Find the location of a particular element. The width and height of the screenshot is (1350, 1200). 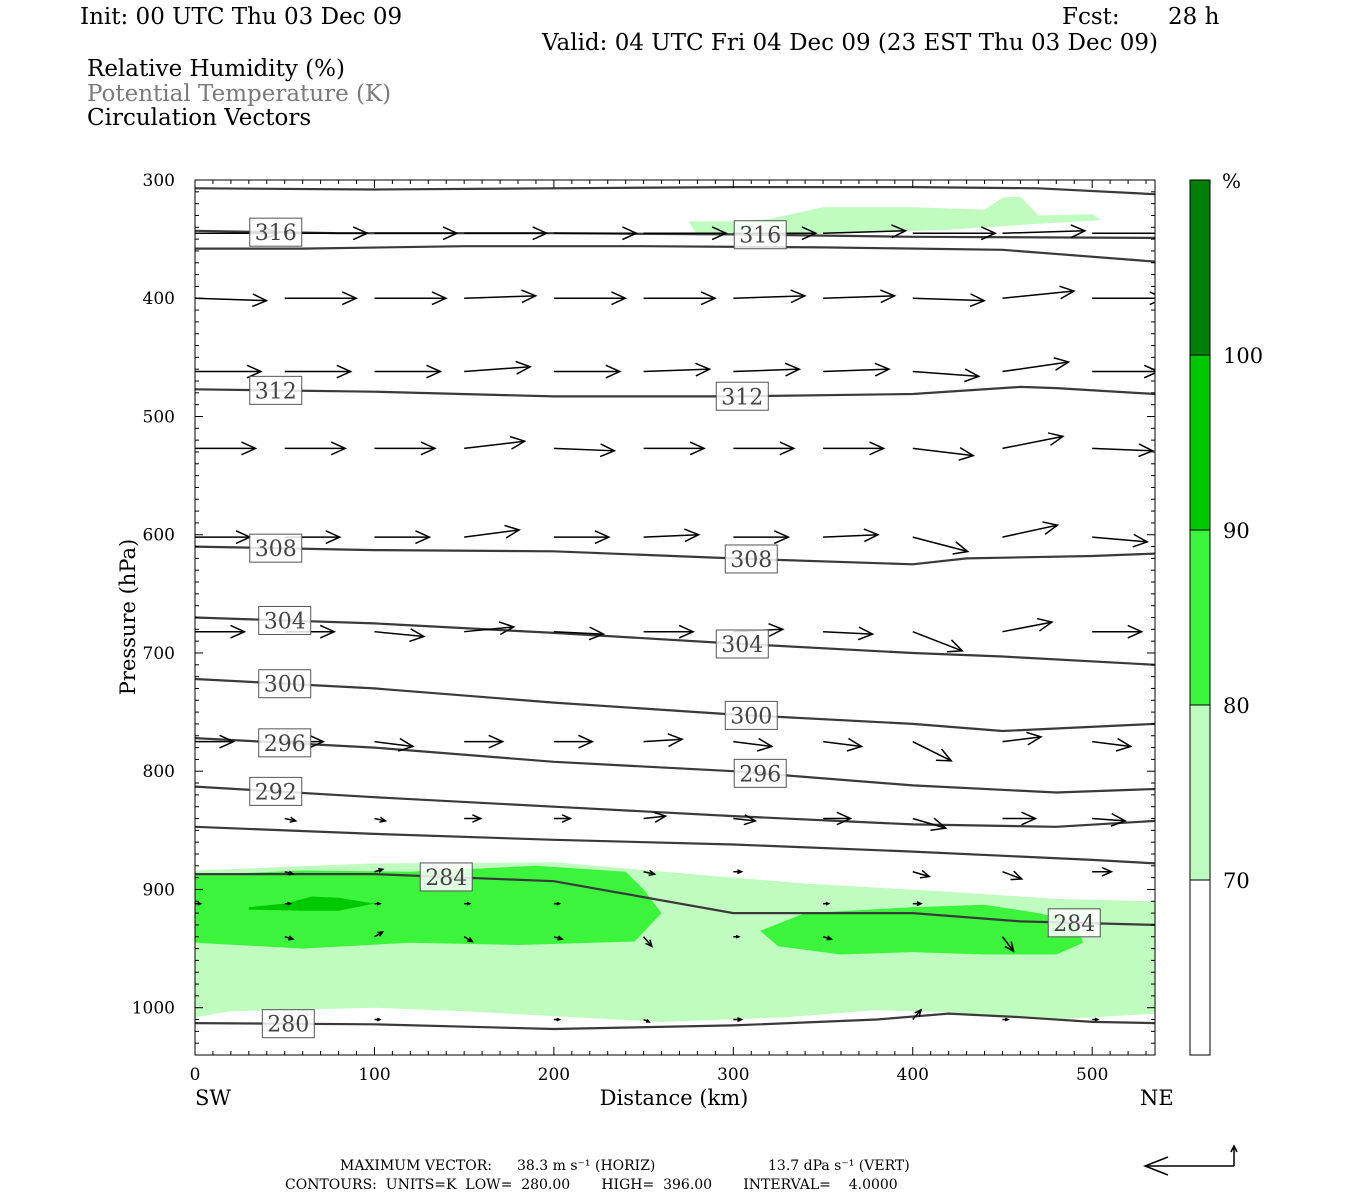

contour-label-316: 316 is located at coordinates (760, 235).